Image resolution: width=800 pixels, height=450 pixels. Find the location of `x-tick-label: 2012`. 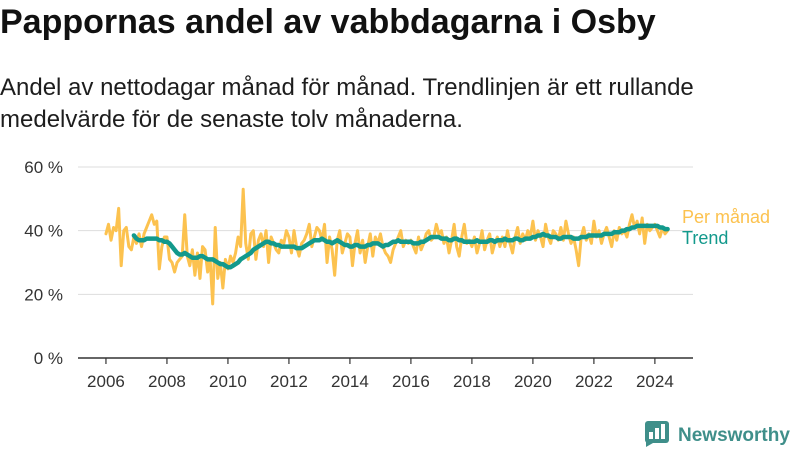

x-tick-label: 2012 is located at coordinates (289, 381).